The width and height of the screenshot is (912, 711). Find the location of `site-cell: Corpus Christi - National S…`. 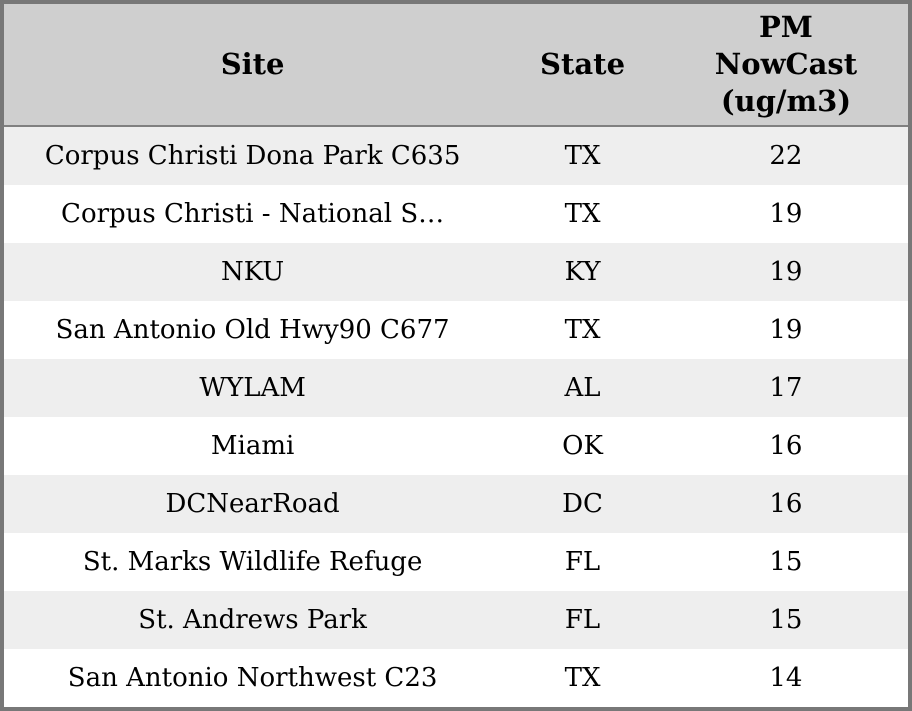

site-cell: Corpus Christi - National S… is located at coordinates (253, 214).